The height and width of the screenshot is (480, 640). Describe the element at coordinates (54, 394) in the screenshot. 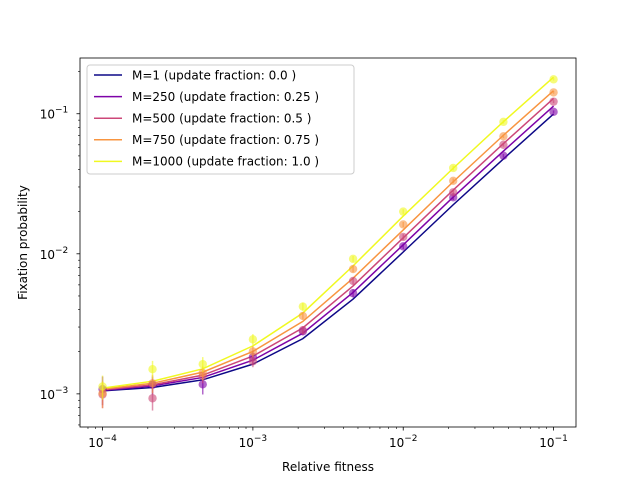

I see `y-tick-label: 10⁻³` at that location.